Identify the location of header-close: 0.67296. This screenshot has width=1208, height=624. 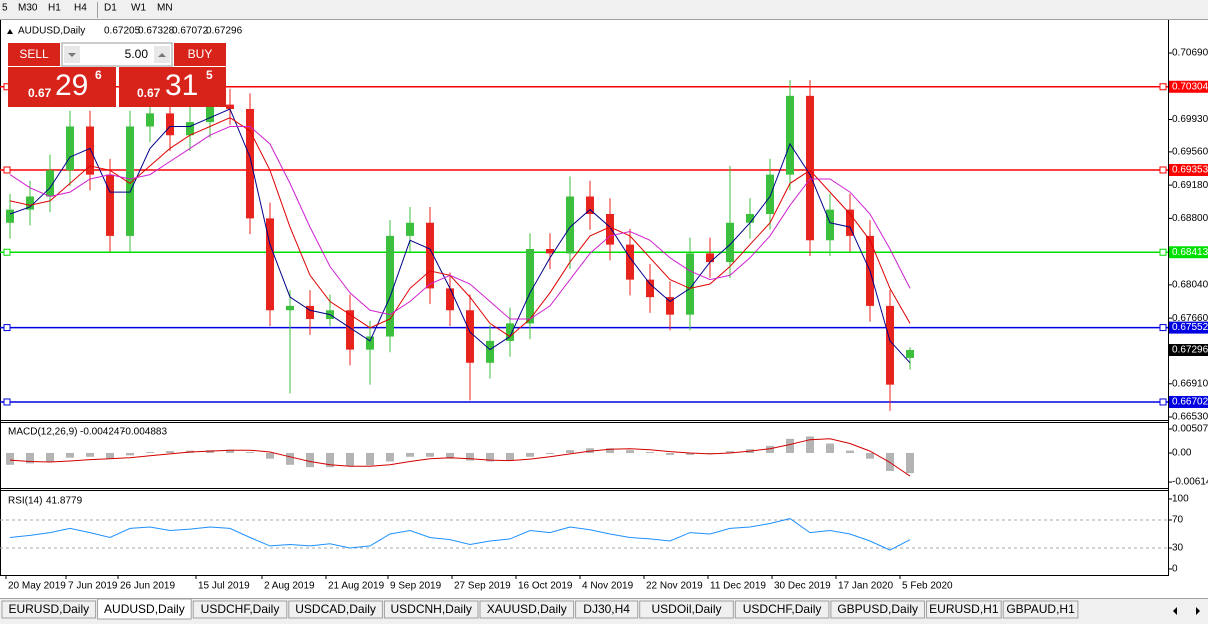
(224, 31).